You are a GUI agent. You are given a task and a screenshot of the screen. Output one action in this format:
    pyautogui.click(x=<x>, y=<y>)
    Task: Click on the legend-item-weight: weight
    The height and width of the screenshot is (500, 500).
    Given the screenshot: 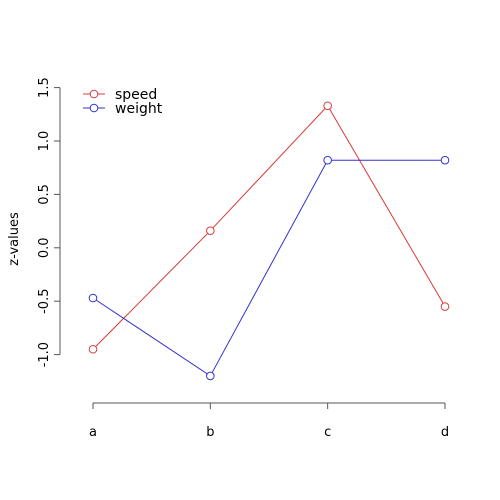 What is the action you would take?
    pyautogui.click(x=123, y=109)
    